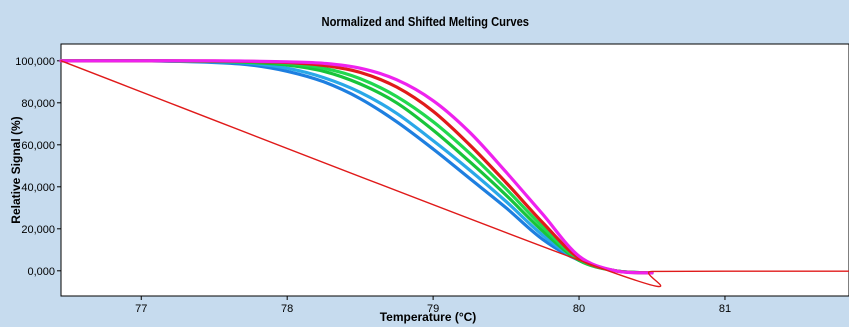 The image size is (849, 327). Describe the element at coordinates (38, 104) in the screenshot. I see `y-tick-label: 80,000` at that location.